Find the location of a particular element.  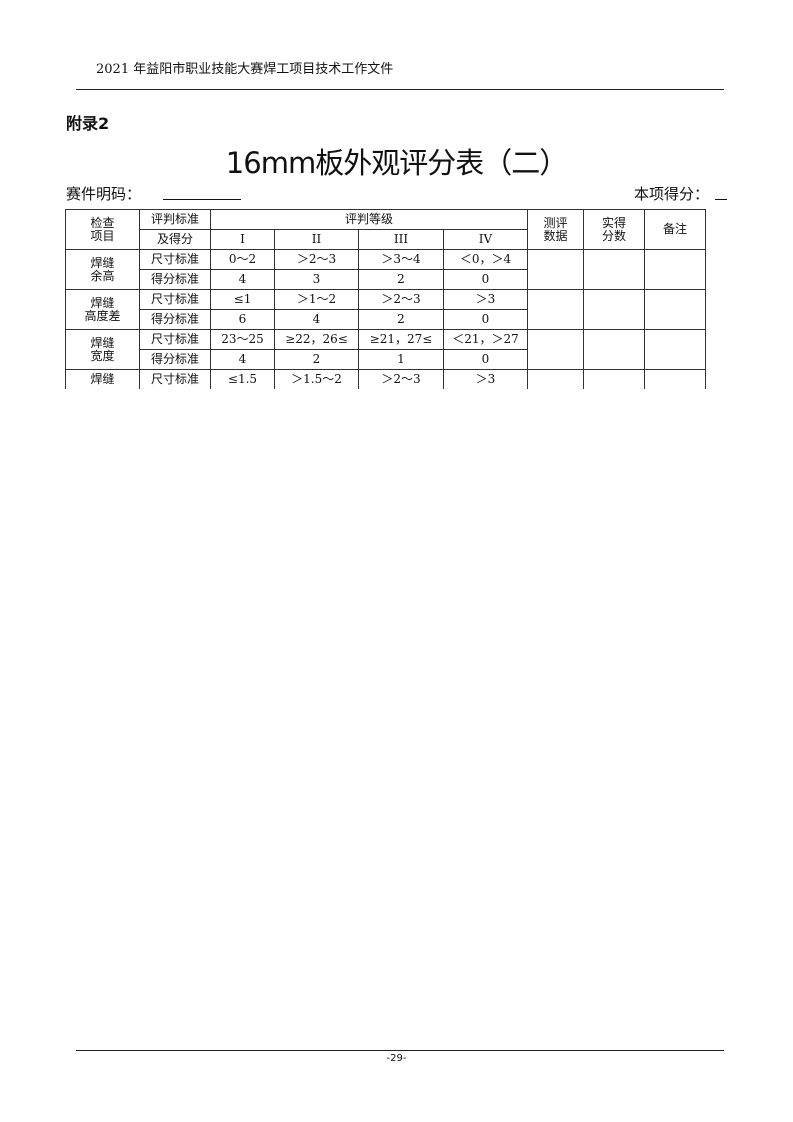

size-value: ≤1.5 is located at coordinates (242, 379).